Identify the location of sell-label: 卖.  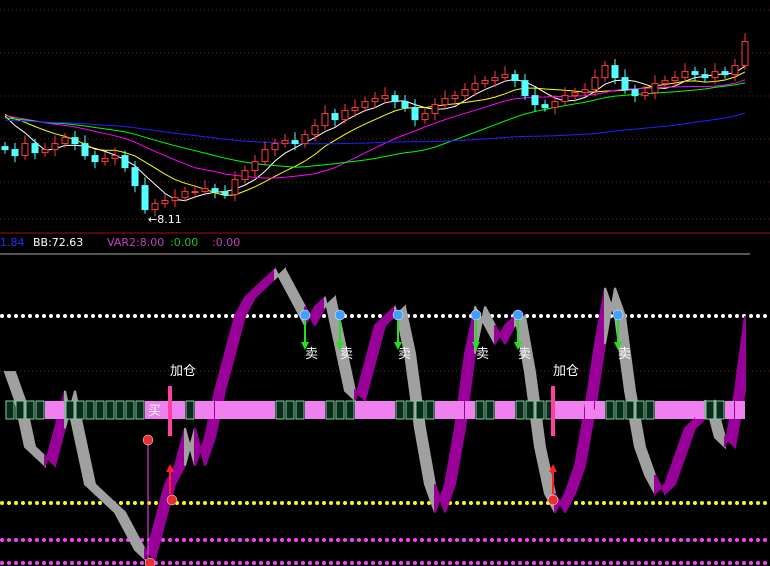
(524, 354).